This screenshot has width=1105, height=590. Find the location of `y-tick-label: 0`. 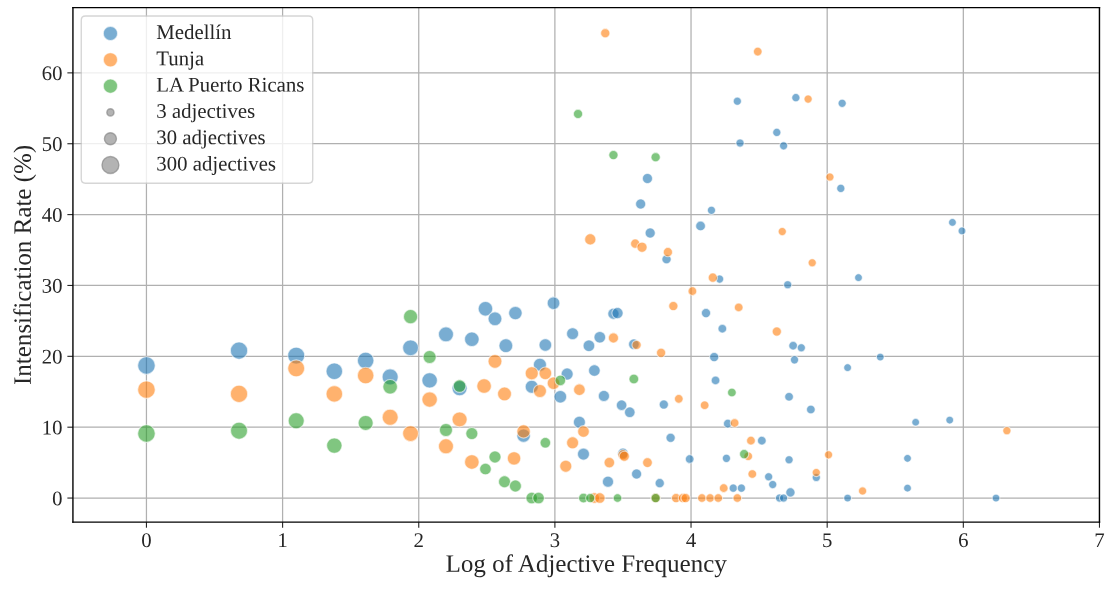

y-tick-label: 0 is located at coordinates (57, 498).